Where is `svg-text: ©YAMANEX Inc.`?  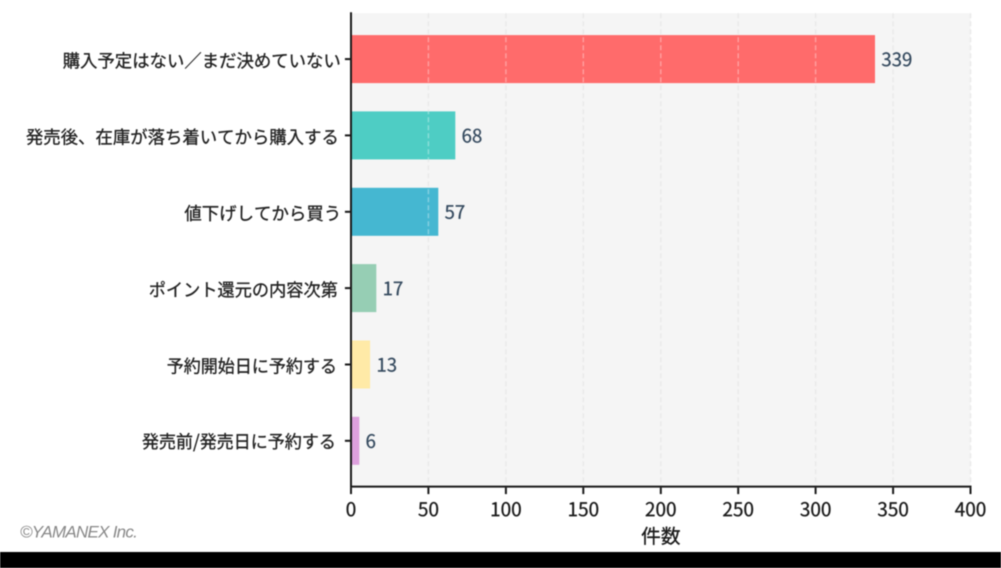
svg-text: ©YAMANEX Inc. is located at coordinates (78, 532).